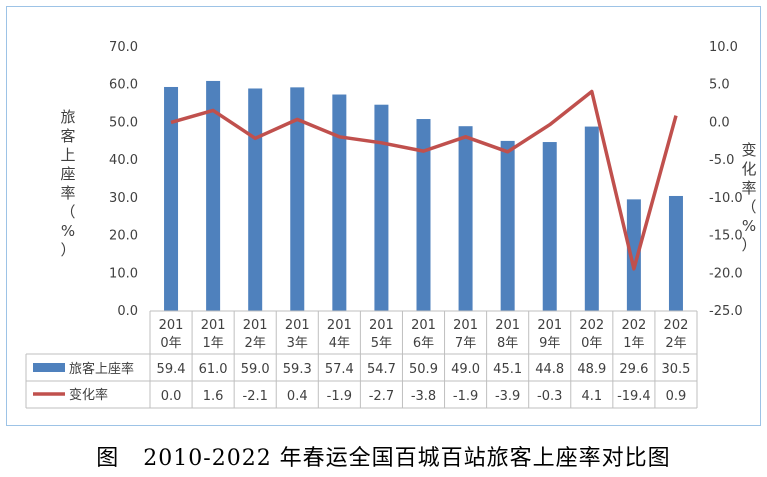 The height and width of the screenshot is (477, 767). Describe the element at coordinates (255, 396) in the screenshot. I see `table-value-change-rate: -2.1` at that location.